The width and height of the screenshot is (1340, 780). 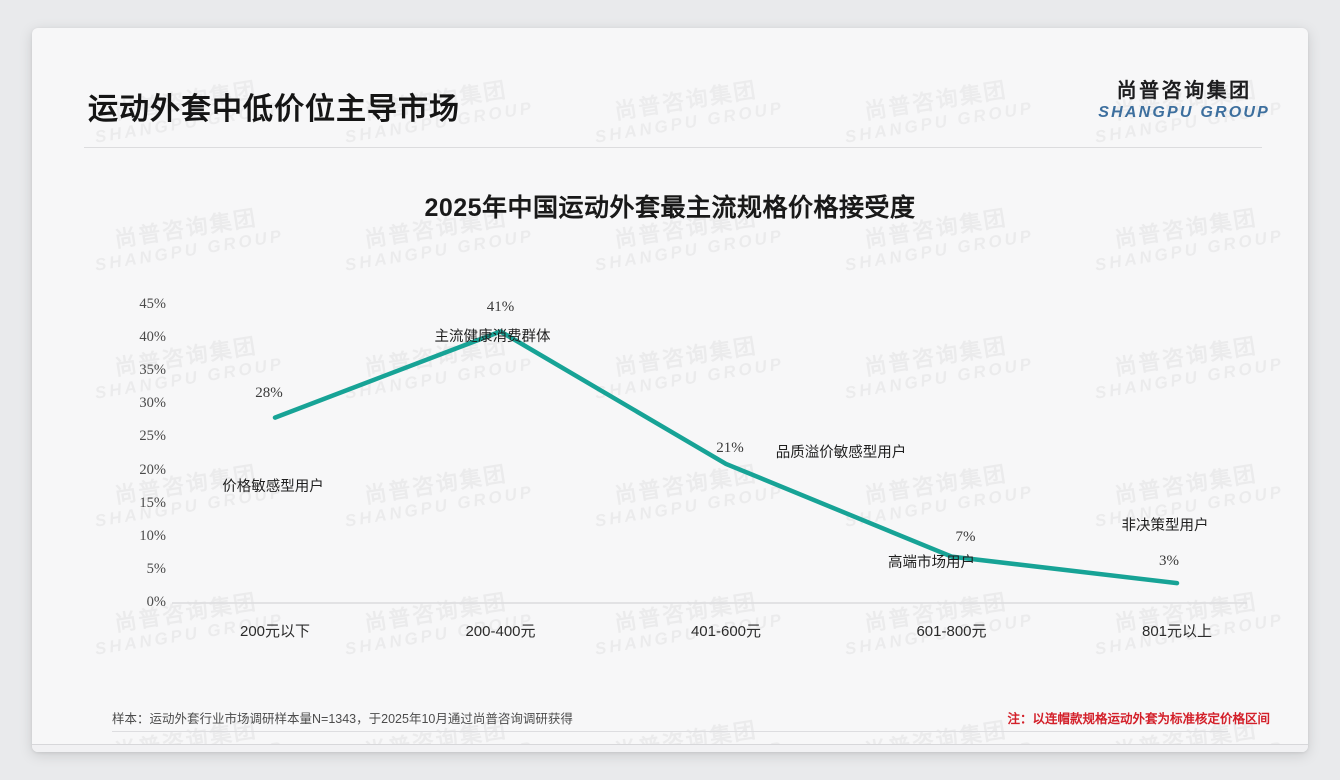 What do you see at coordinates (931, 562) in the screenshot?
I see `point-annotation: 高端市场用户` at bounding box center [931, 562].